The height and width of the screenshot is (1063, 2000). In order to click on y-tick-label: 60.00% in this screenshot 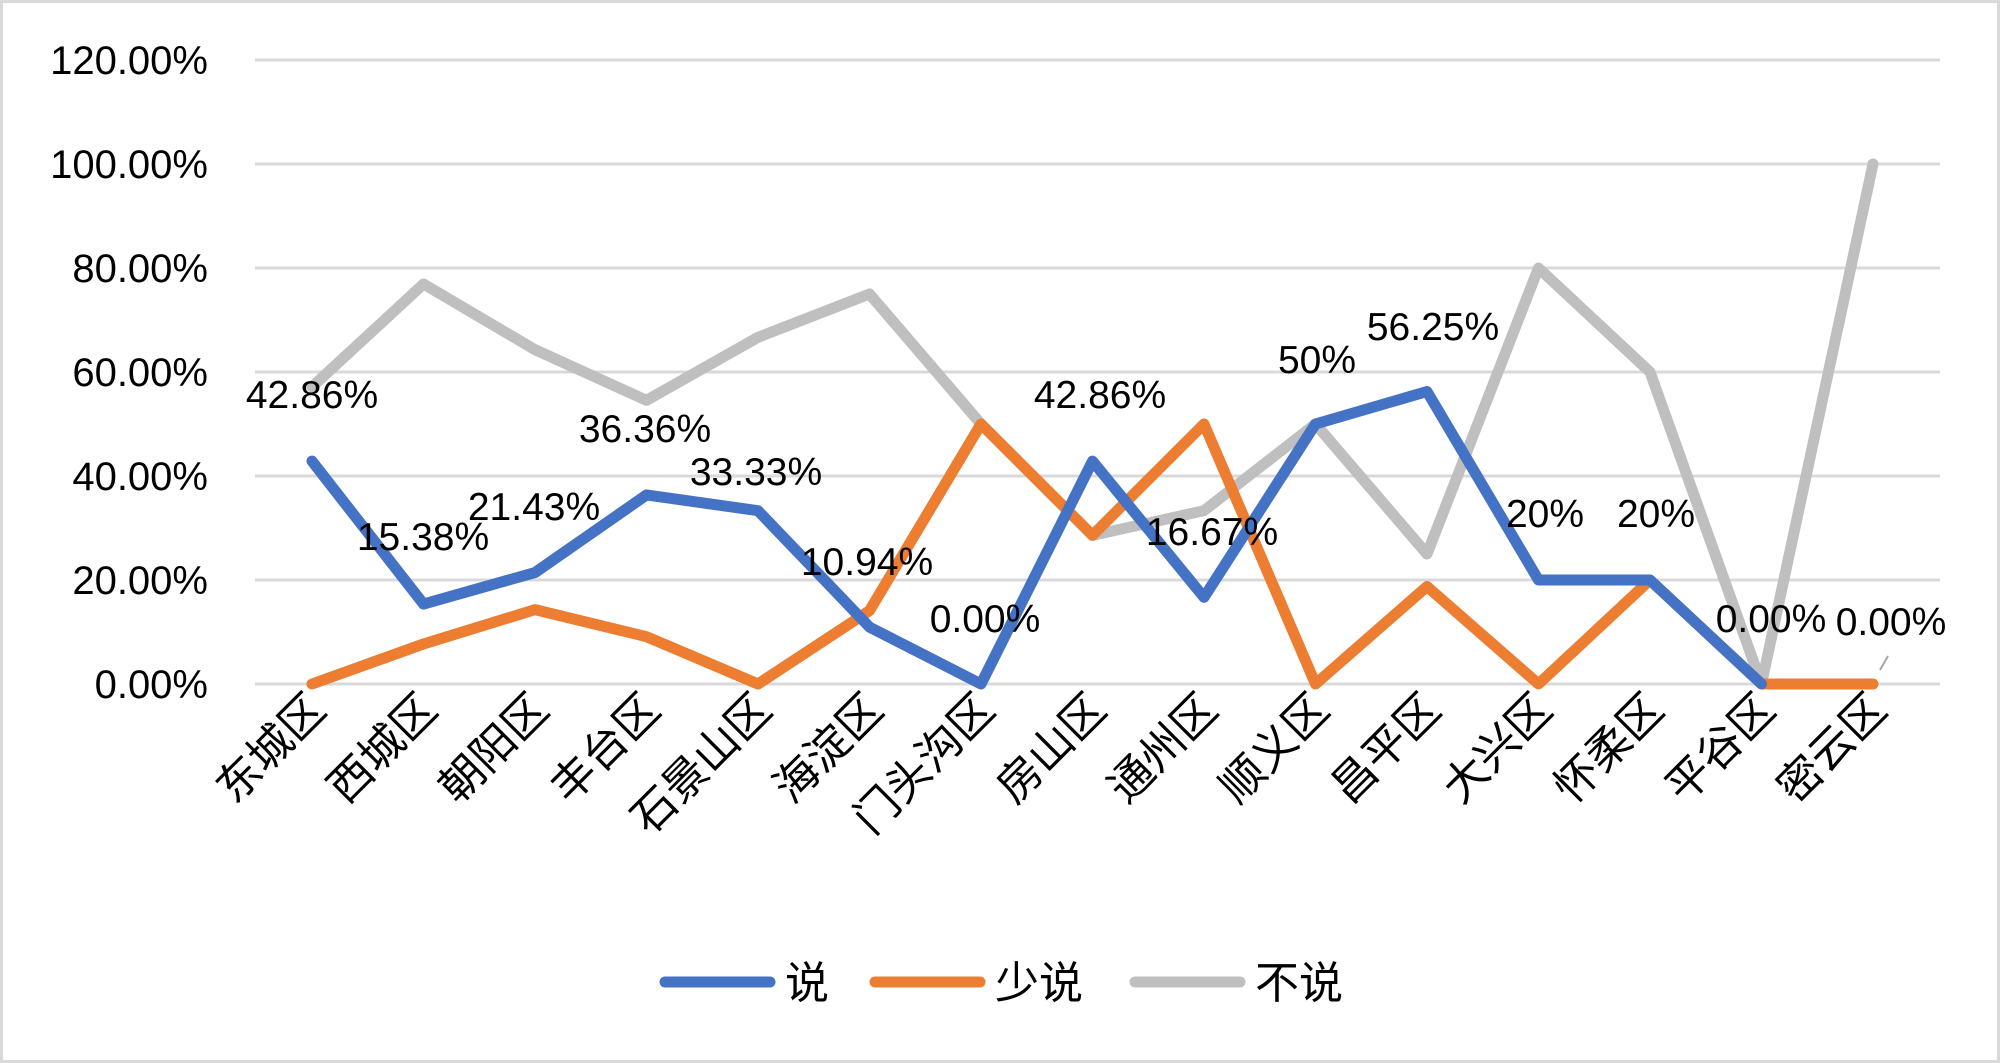, I will do `click(140, 373)`.